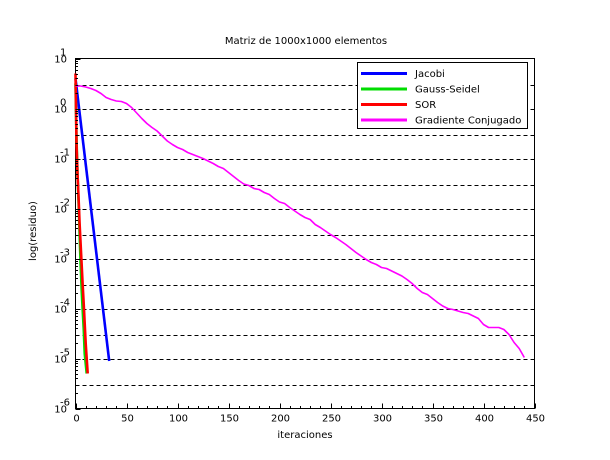  I want to click on y-tick-exponent: -3, so click(65, 253).